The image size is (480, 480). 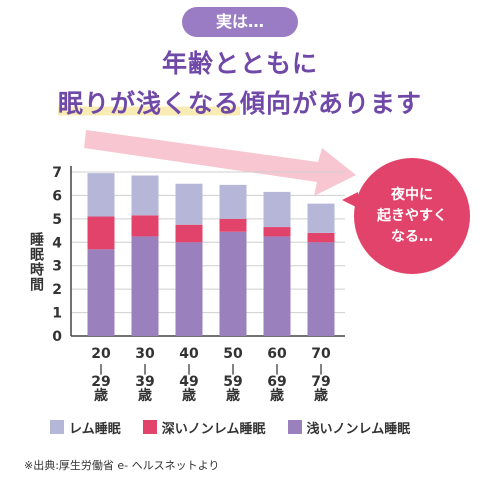 What do you see at coordinates (95, 429) in the screenshot?
I see `legend-label-rem: レム睡眠` at bounding box center [95, 429].